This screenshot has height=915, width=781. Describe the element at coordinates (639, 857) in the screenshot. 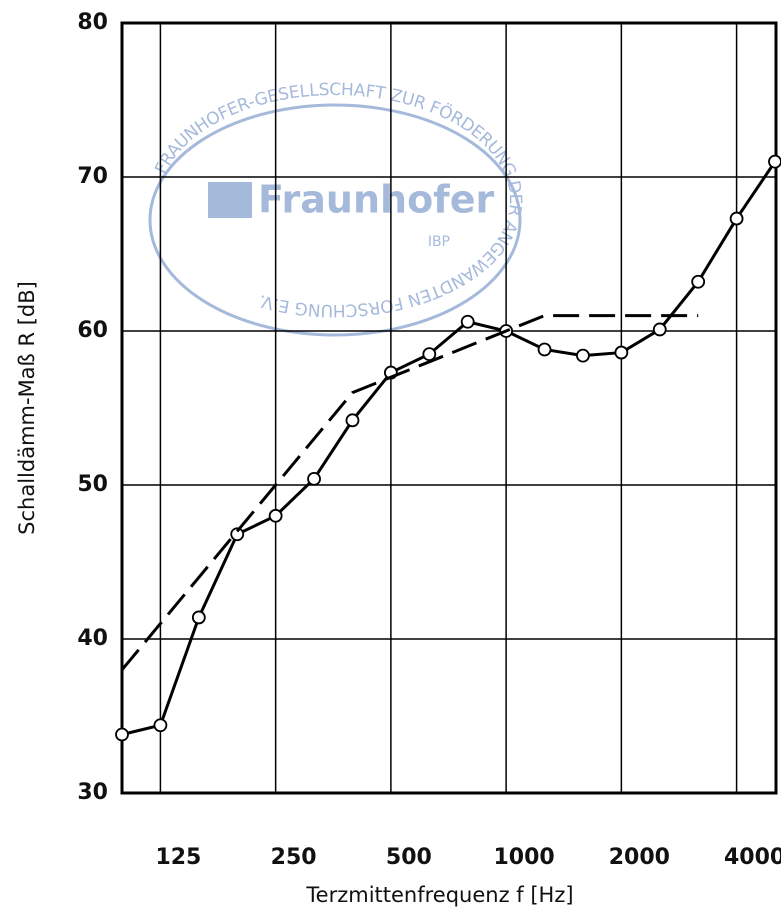

I see `x-tick-label: 2000` at that location.